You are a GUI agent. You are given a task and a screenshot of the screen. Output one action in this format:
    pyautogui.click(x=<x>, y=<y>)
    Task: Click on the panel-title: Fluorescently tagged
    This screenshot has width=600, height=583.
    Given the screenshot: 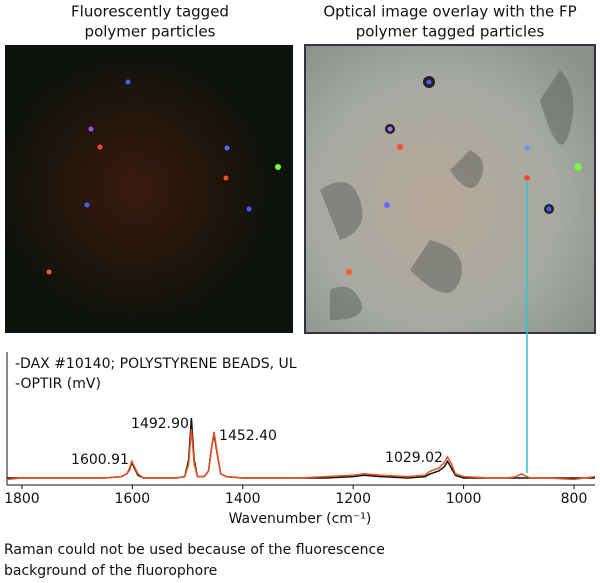 What is the action you would take?
    pyautogui.click(x=150, y=12)
    